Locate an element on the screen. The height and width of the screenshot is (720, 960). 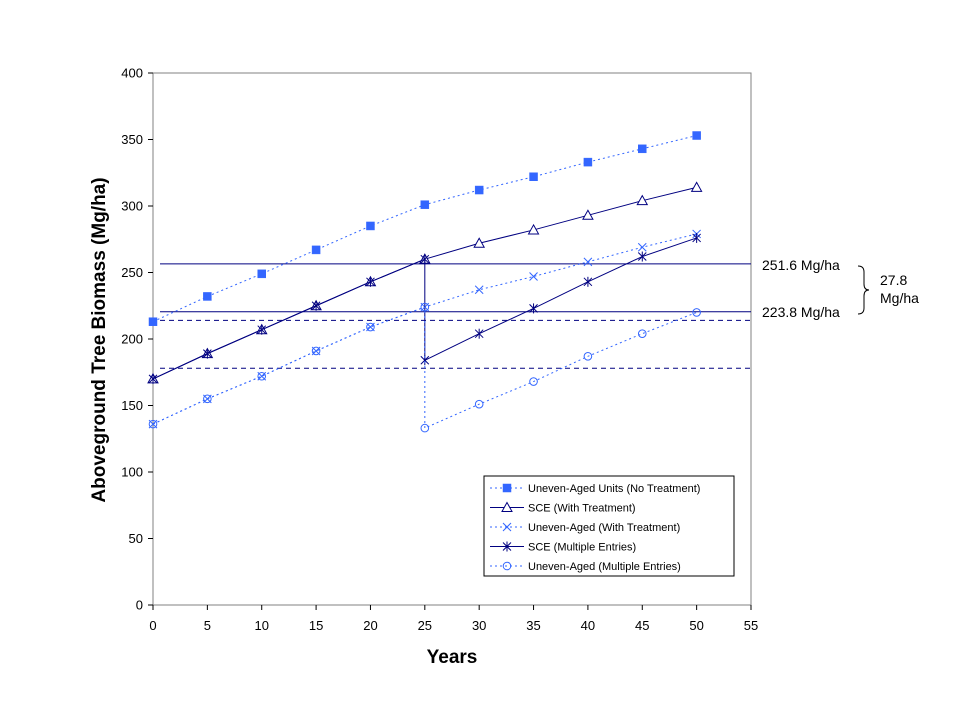
y-tick-label: 200 is located at coordinates (132, 339).